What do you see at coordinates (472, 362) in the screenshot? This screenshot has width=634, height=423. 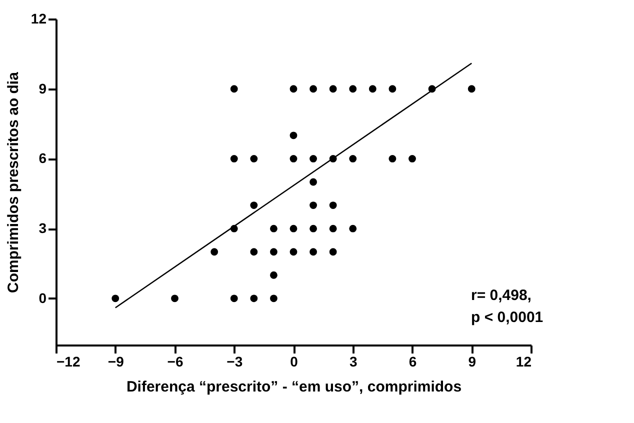 I see `x-tick-label: 9` at bounding box center [472, 362].